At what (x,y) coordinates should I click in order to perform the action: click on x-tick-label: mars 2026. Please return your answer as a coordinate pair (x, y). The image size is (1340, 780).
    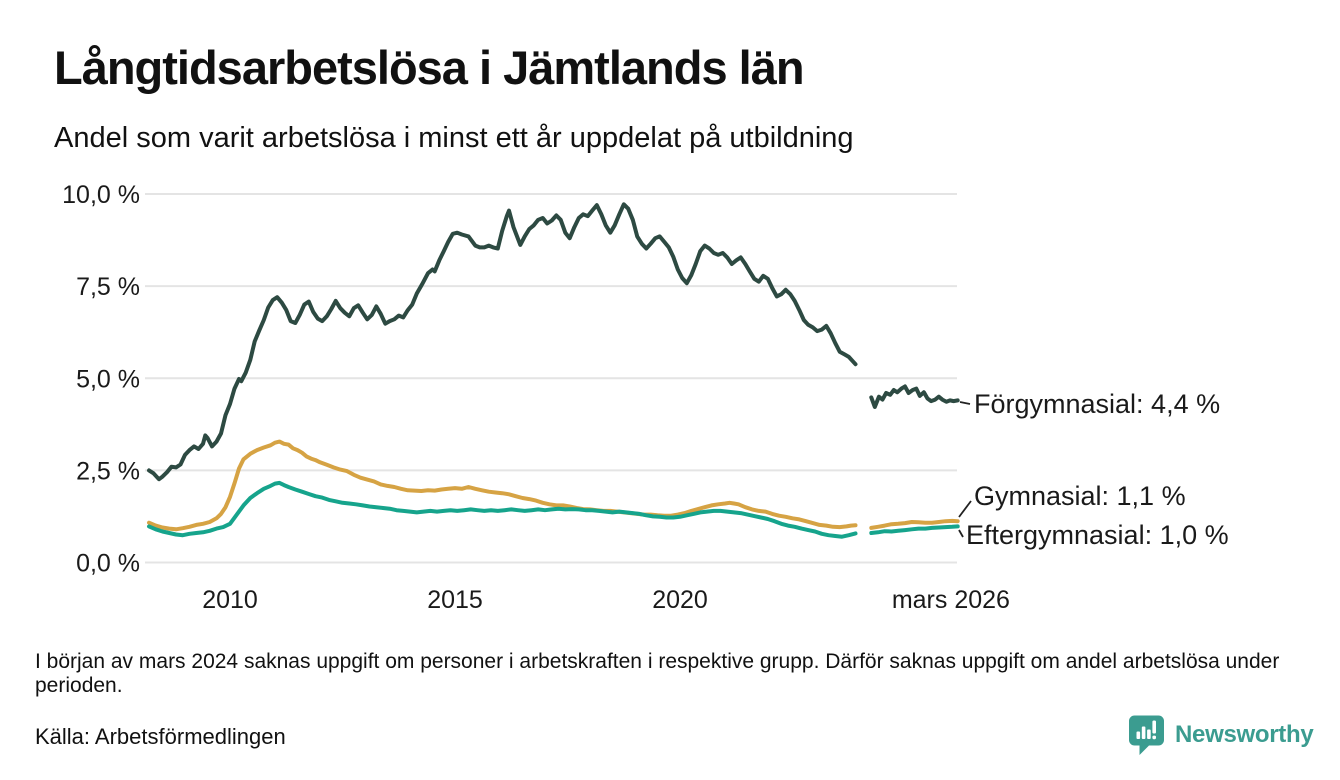
    Looking at the image, I should click on (951, 600).